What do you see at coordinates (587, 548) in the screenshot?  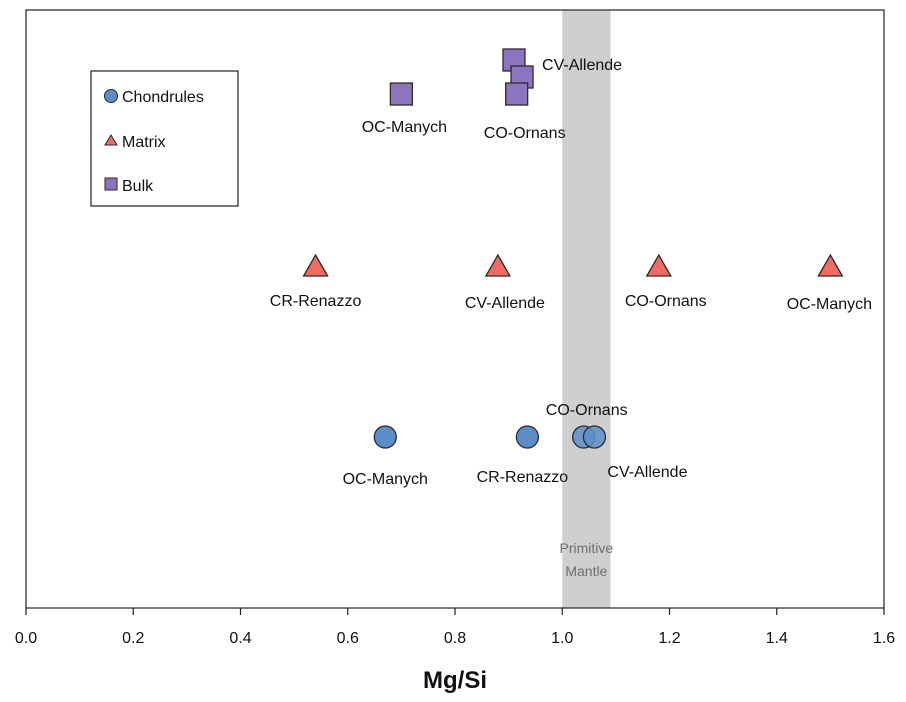 I see `band-label-line1: Primitive` at bounding box center [587, 548].